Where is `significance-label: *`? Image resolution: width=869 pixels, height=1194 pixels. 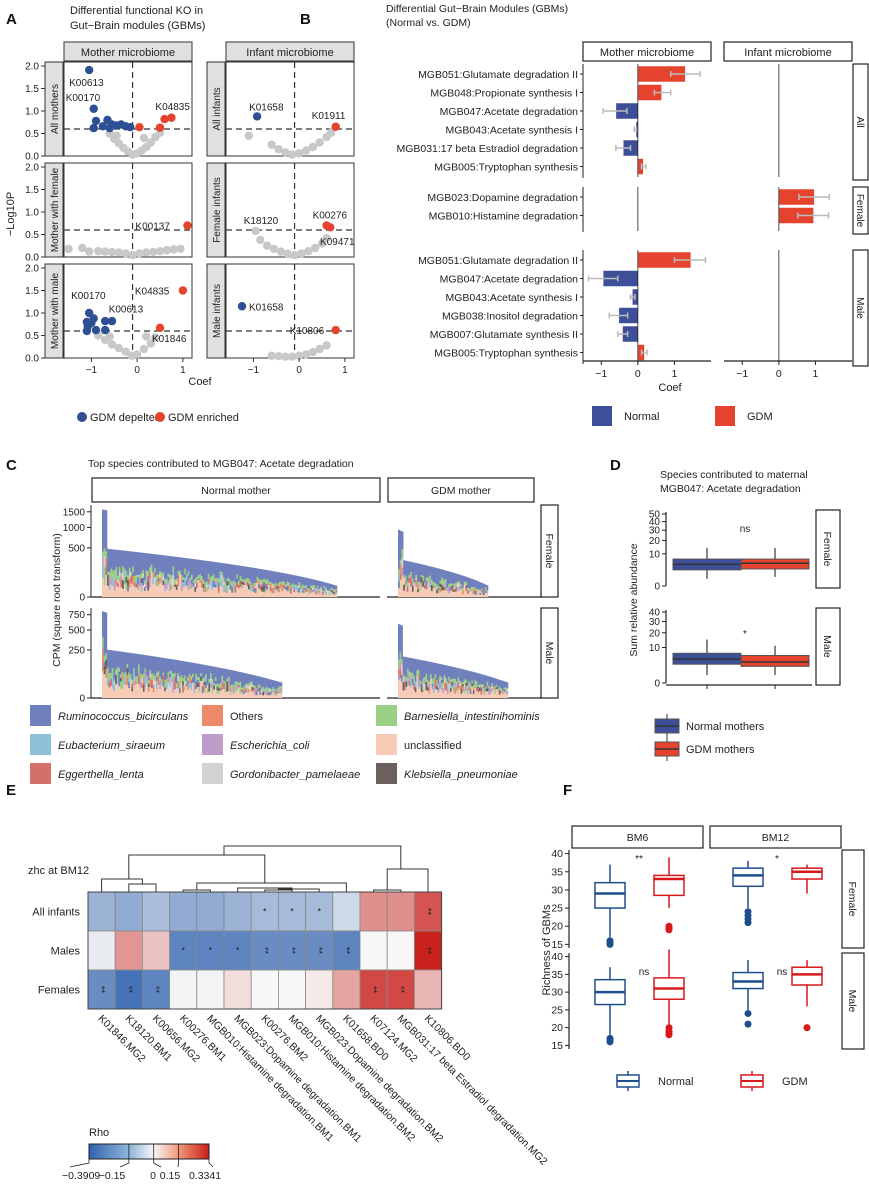
significance-label: * is located at coordinates (777, 859).